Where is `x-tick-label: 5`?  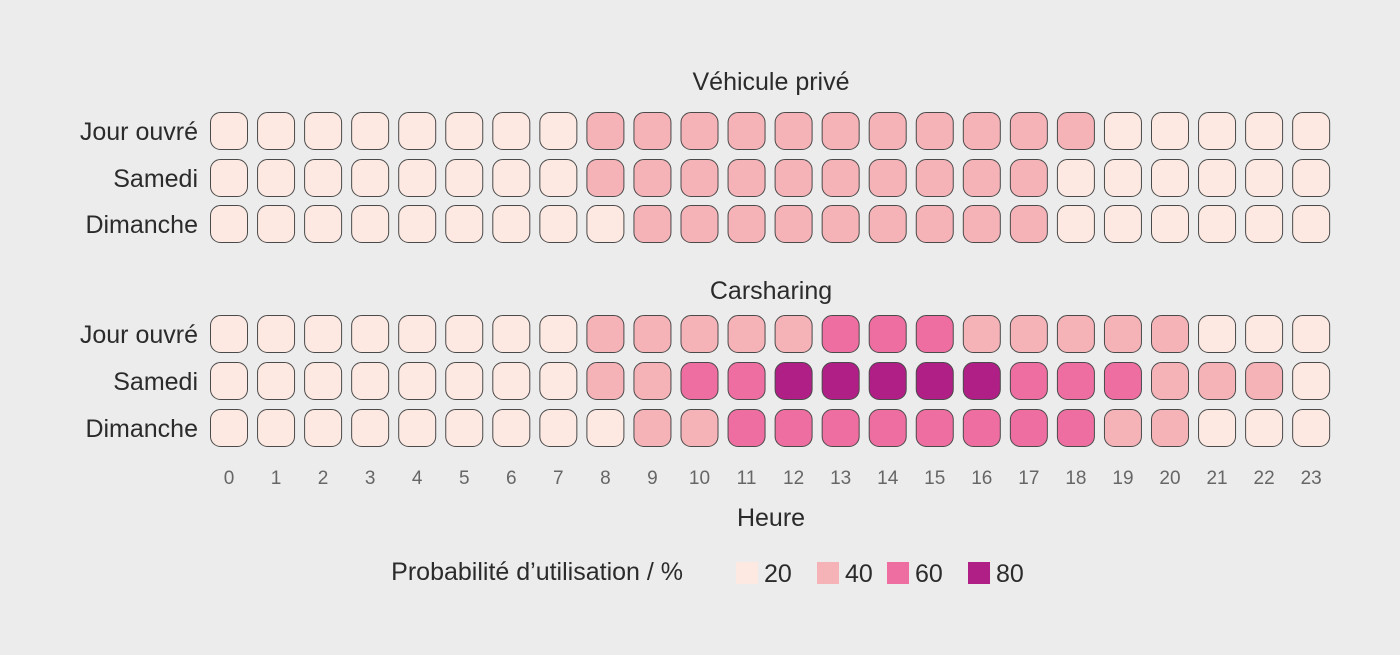 x-tick-label: 5 is located at coordinates (464, 478).